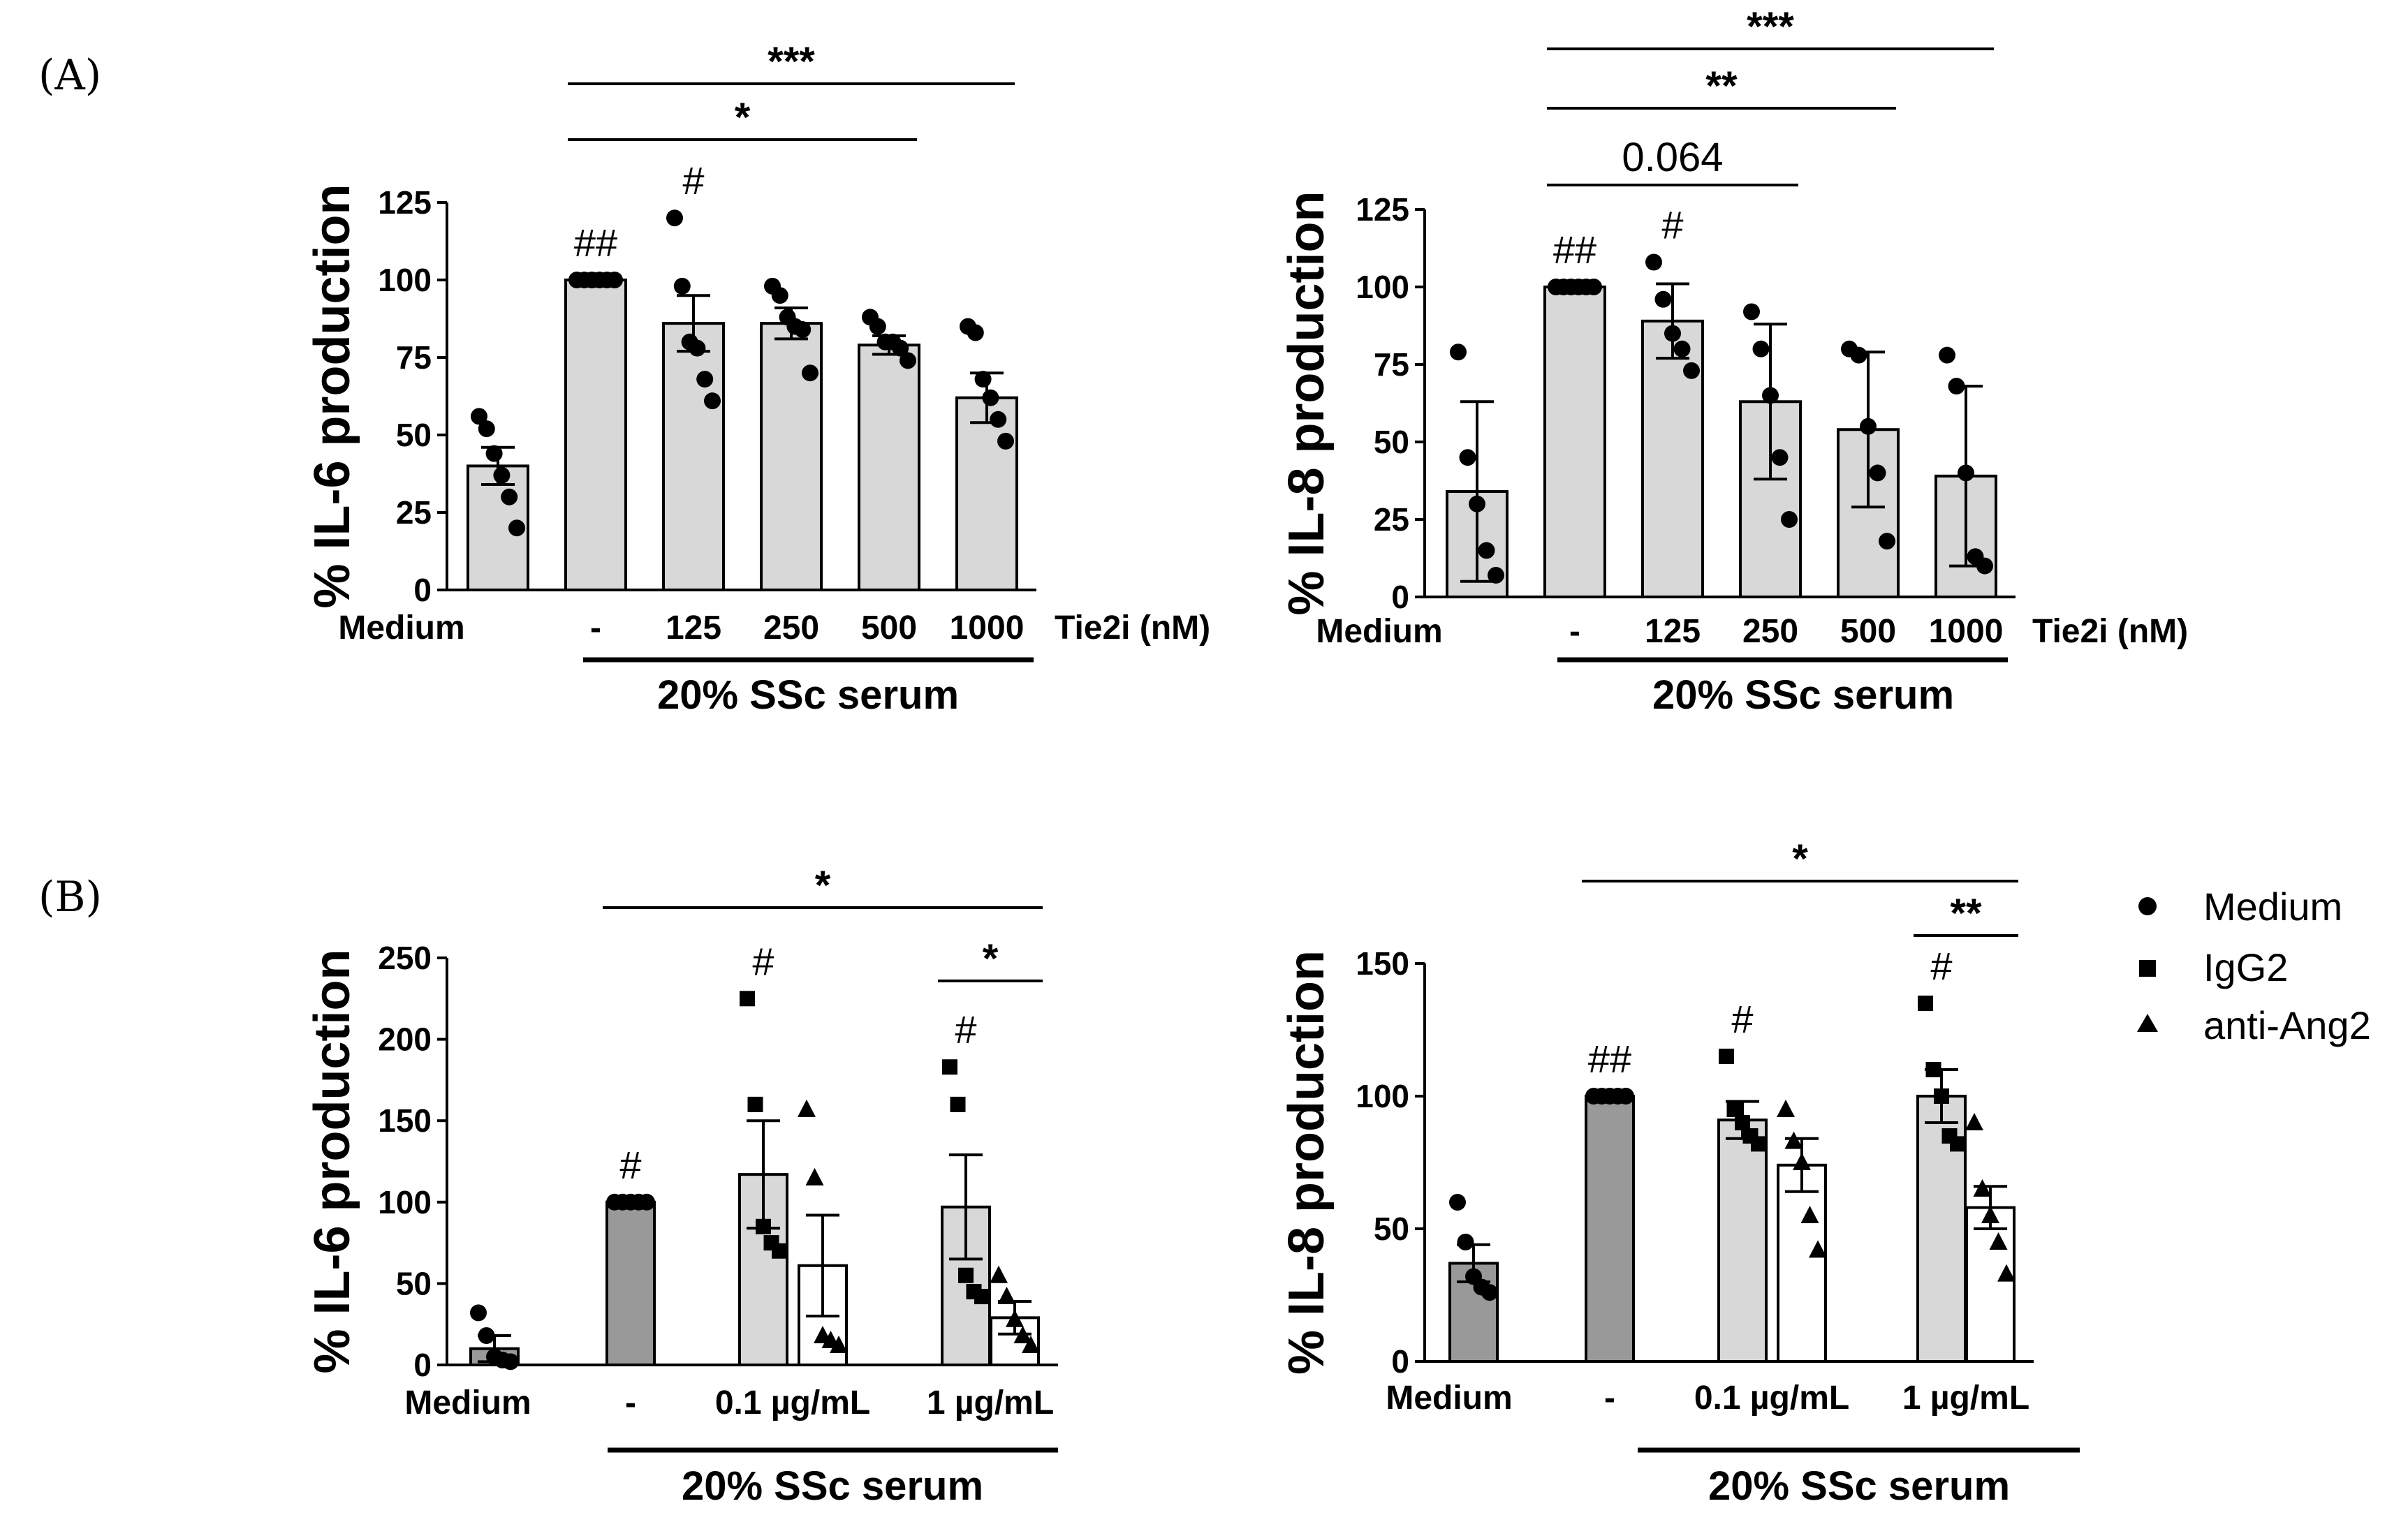  I want to click on x-category-label: -, so click(1609, 1398).